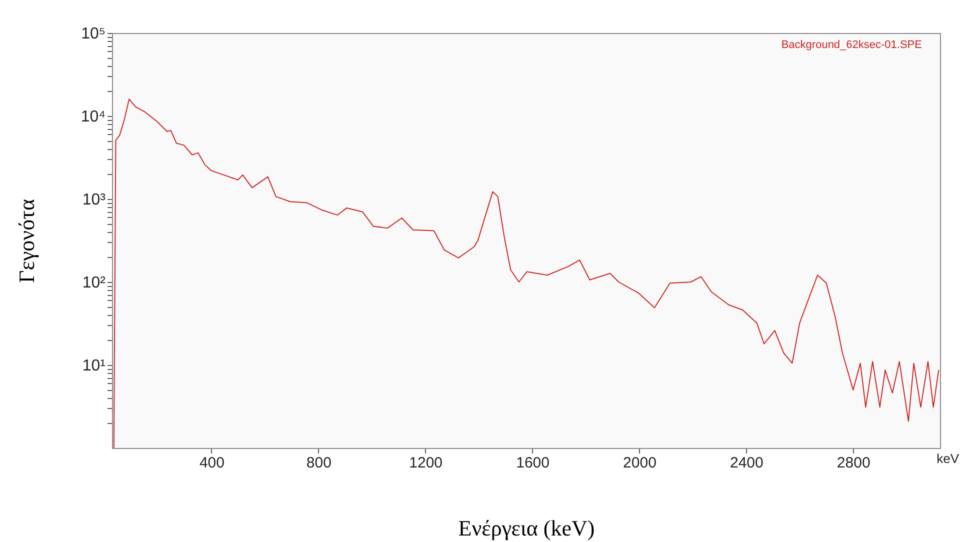  What do you see at coordinates (94, 366) in the screenshot?
I see `y-tick-label: 10¹` at bounding box center [94, 366].